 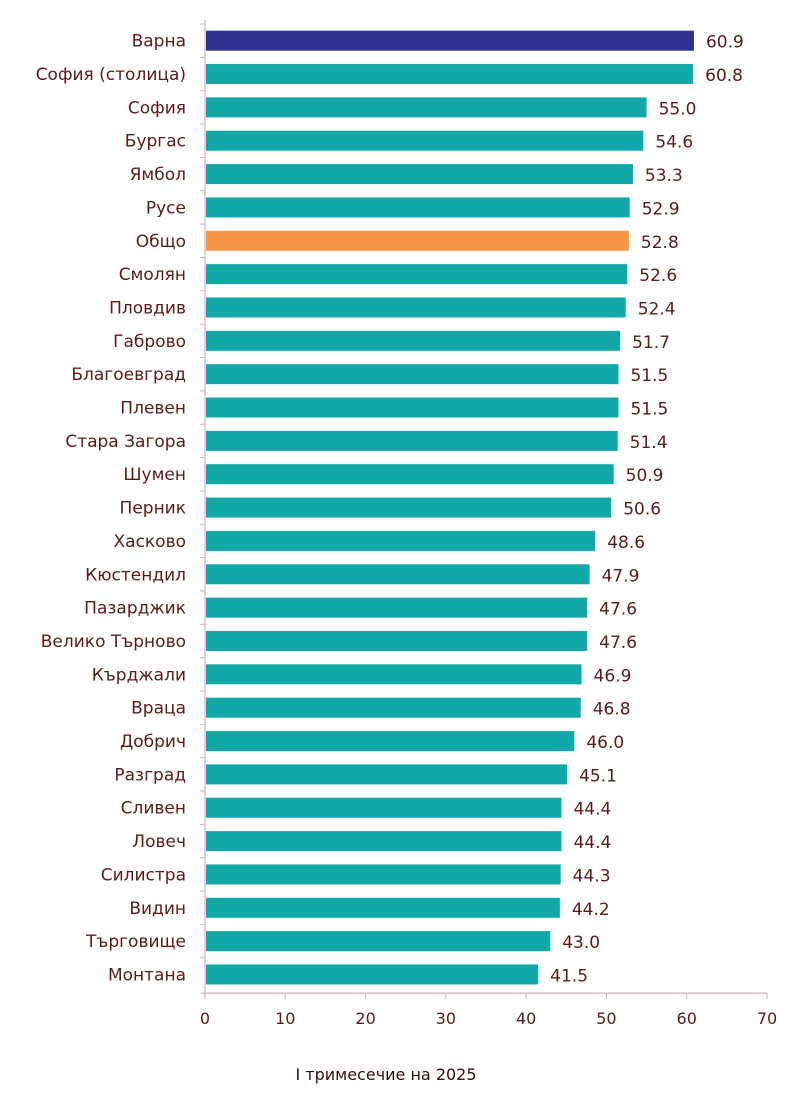 What do you see at coordinates (147, 975) in the screenshot?
I see `category-label: Монтана` at bounding box center [147, 975].